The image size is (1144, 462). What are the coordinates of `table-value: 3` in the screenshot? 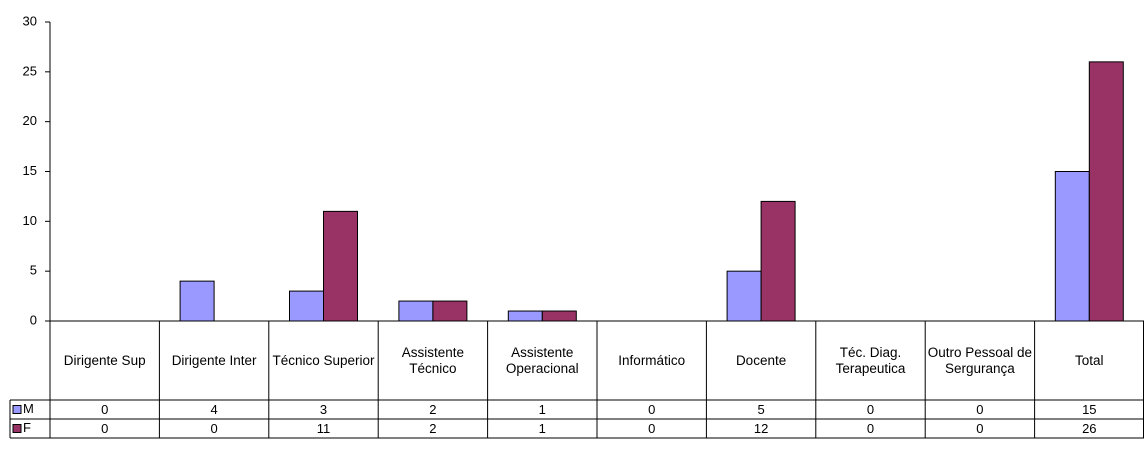 It's located at (323, 409).